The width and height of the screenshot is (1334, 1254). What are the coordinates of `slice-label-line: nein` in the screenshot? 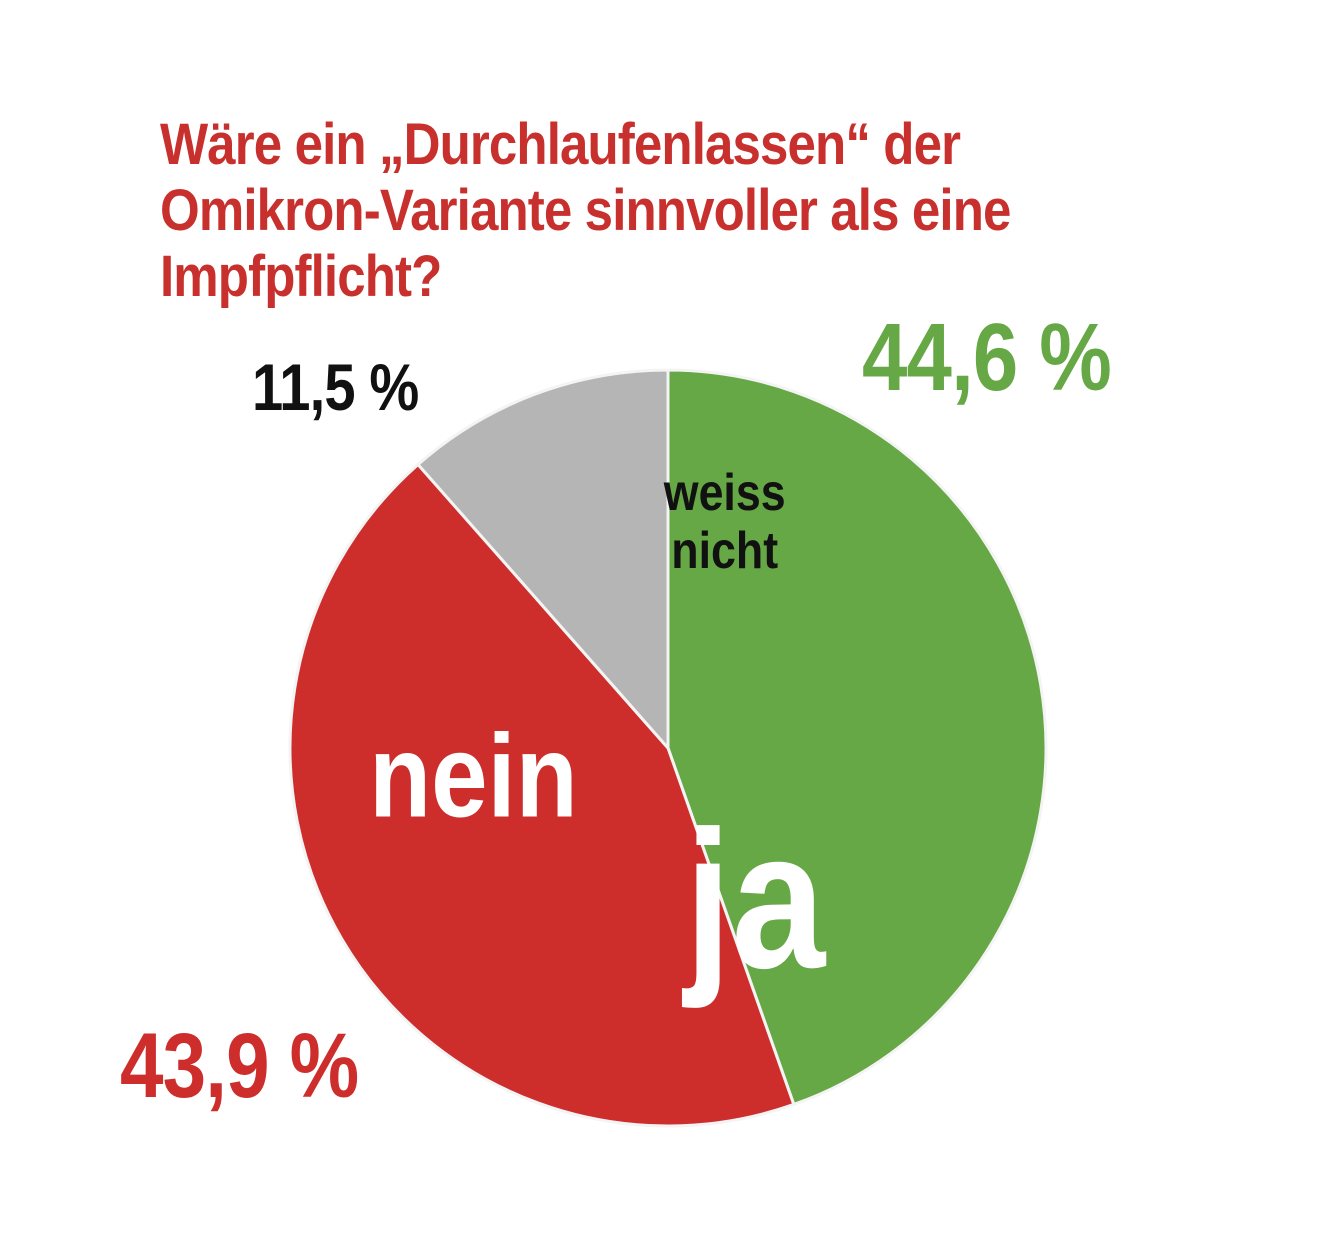 It's located at (473, 777).